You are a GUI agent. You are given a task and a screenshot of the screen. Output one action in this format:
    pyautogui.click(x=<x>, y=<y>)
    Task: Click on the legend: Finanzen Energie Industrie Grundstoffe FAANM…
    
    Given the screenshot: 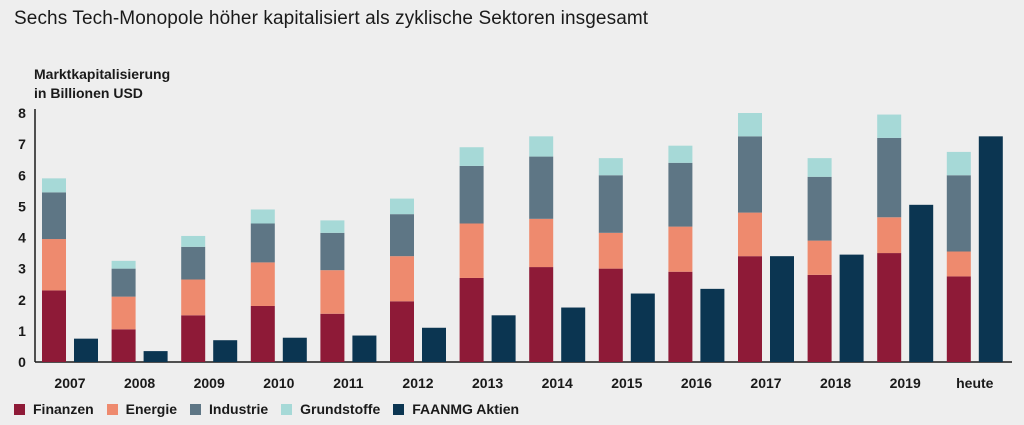 What is the action you would take?
    pyautogui.click(x=273, y=409)
    